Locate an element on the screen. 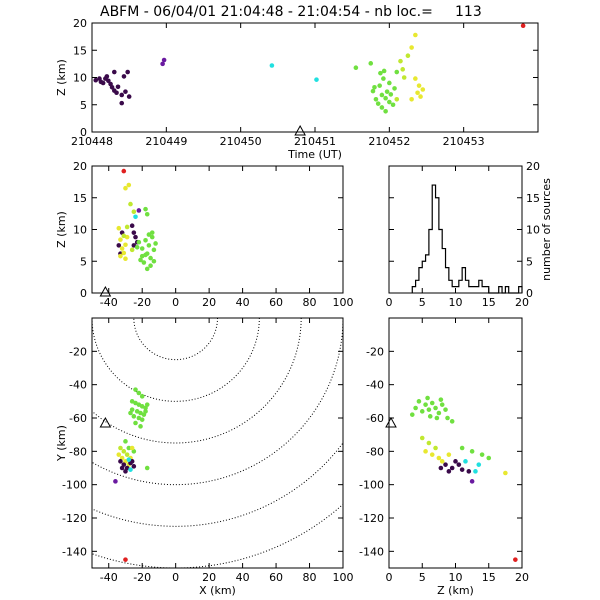  plot-frame is located at coordinates (455, 443).